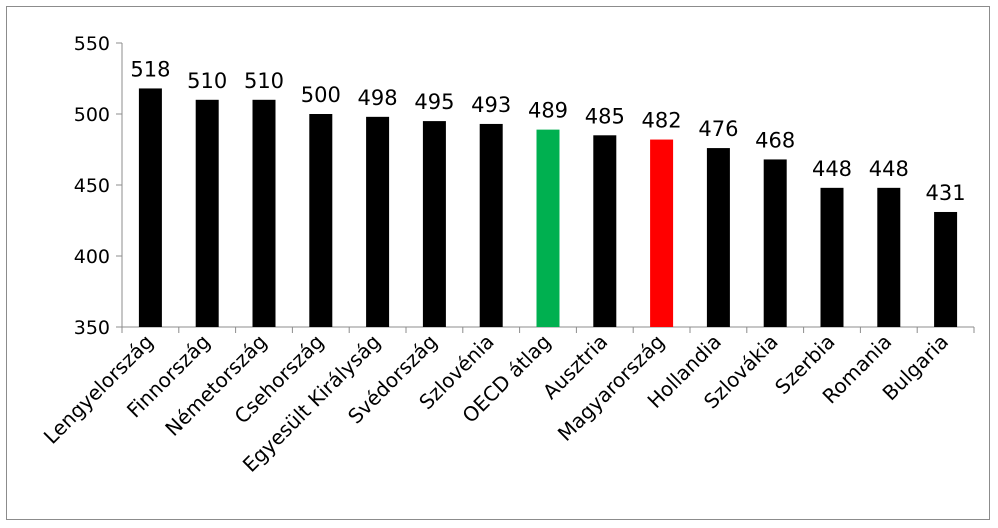 The width and height of the screenshot is (998, 528). I want to click on y-tick-label: 500, so click(92, 115).